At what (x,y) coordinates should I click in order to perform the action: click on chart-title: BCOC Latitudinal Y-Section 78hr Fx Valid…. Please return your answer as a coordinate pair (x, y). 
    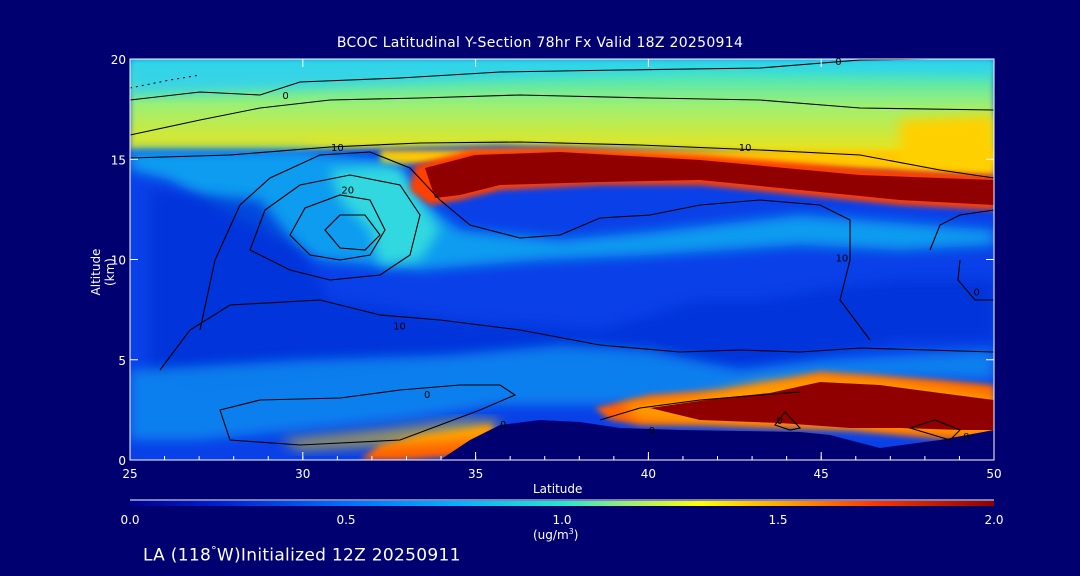
    Looking at the image, I should click on (540, 43).